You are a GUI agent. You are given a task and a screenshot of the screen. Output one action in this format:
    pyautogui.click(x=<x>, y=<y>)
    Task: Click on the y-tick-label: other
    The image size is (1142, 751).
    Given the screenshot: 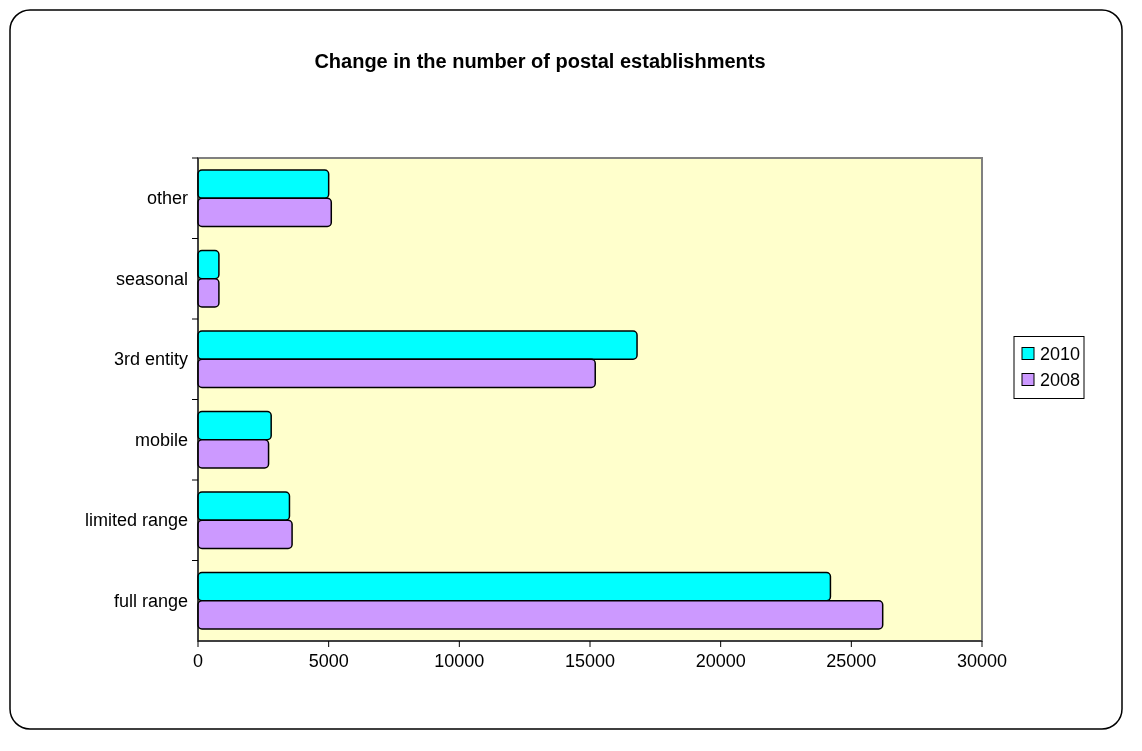 What is the action you would take?
    pyautogui.click(x=167, y=198)
    